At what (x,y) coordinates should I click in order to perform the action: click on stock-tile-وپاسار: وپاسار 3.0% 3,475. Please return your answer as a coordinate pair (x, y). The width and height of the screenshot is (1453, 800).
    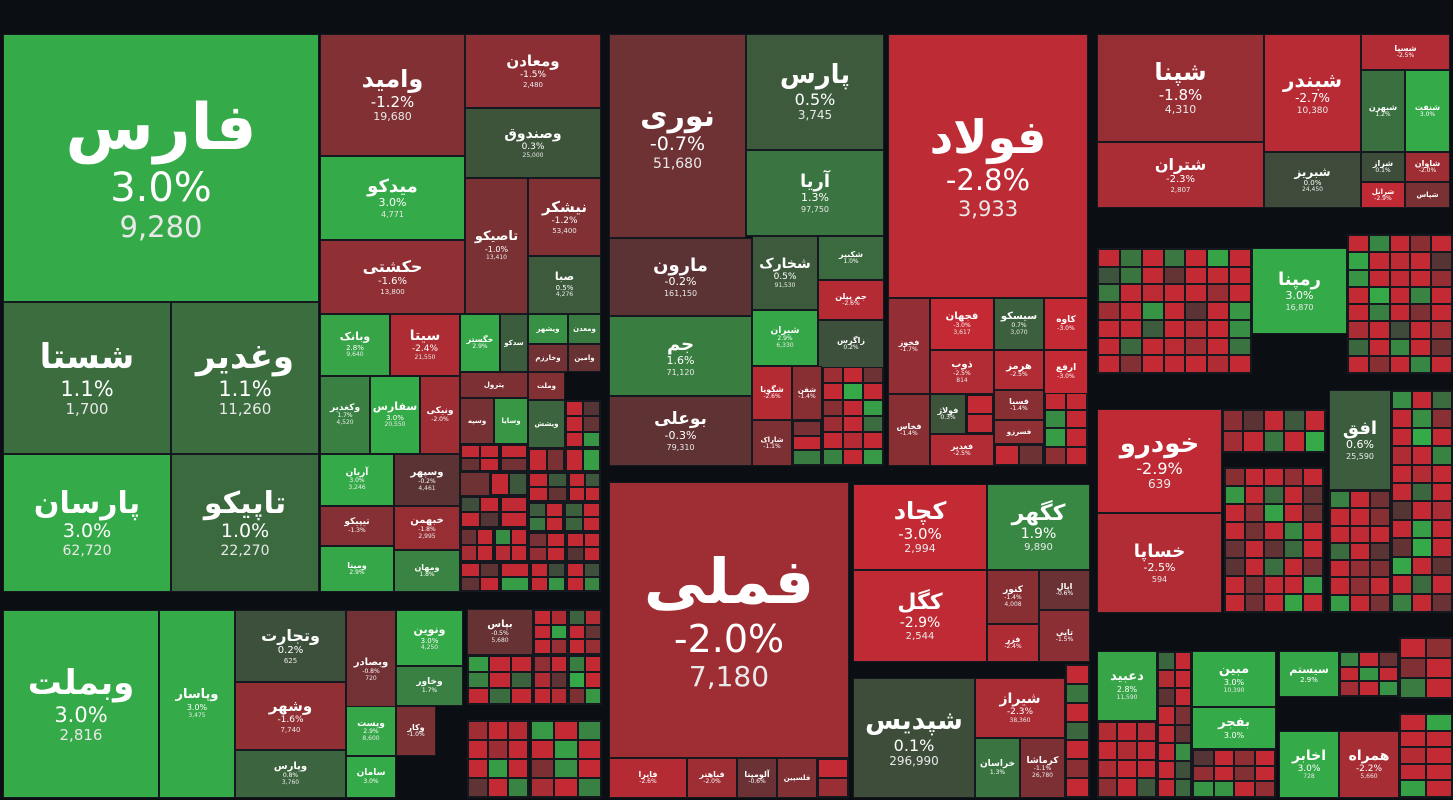
    Looking at the image, I should click on (197, 704).